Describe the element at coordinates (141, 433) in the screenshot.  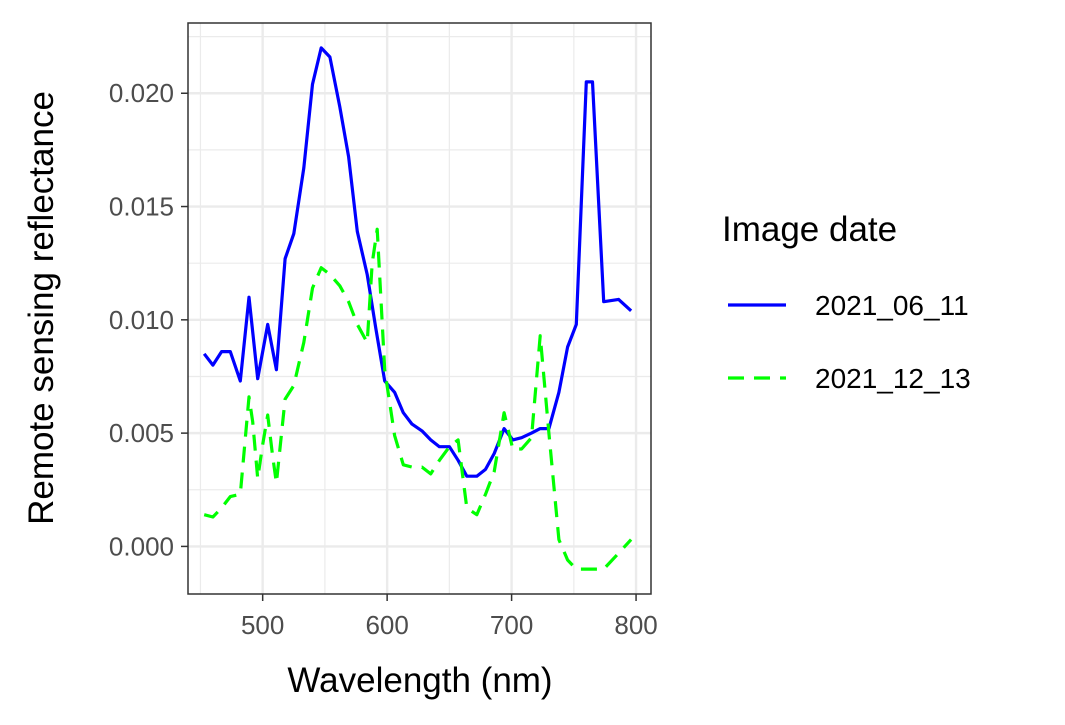
I see `y-tick-label: 0.005` at that location.